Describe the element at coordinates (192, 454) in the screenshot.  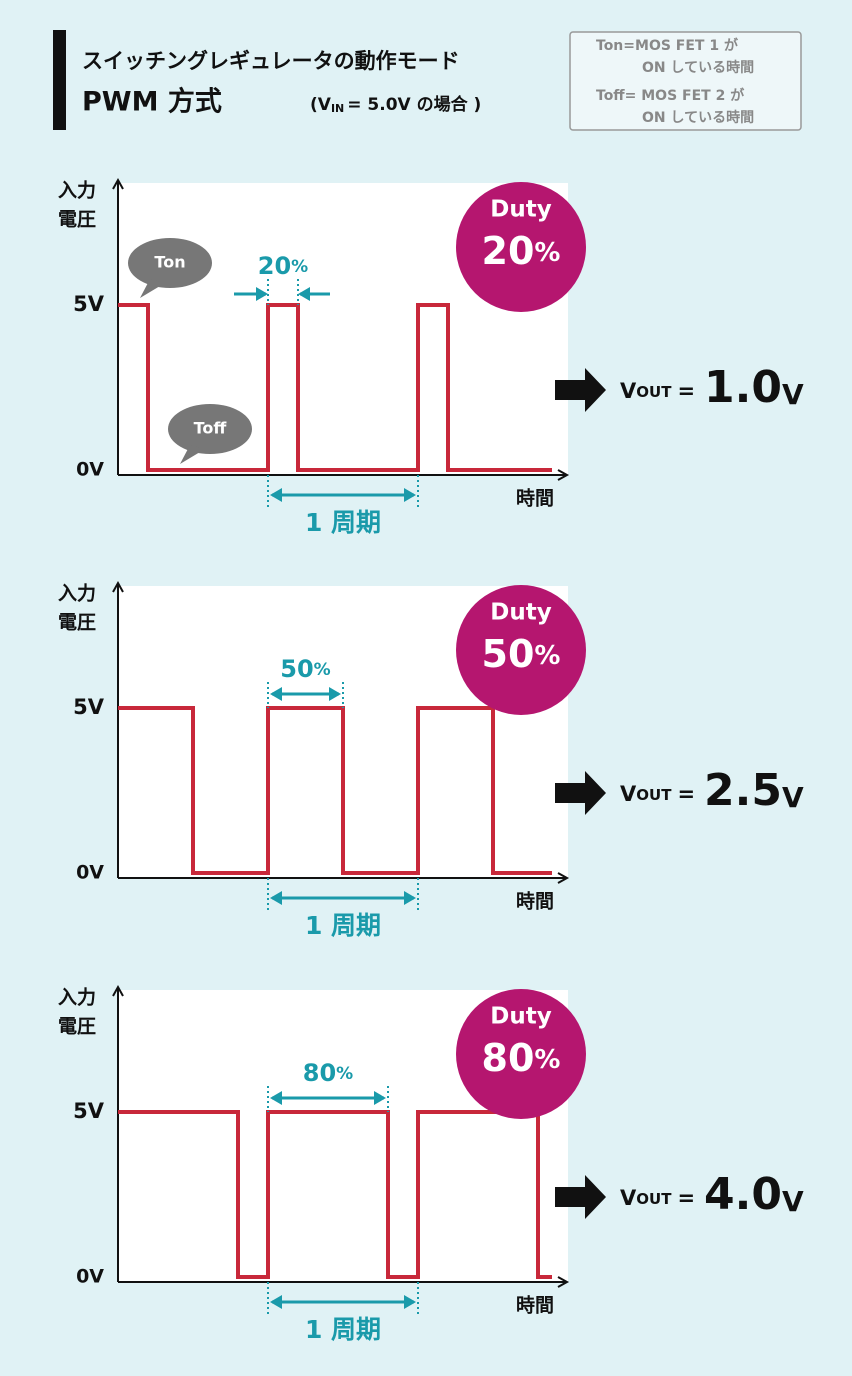
I see `toff-tail` at that location.